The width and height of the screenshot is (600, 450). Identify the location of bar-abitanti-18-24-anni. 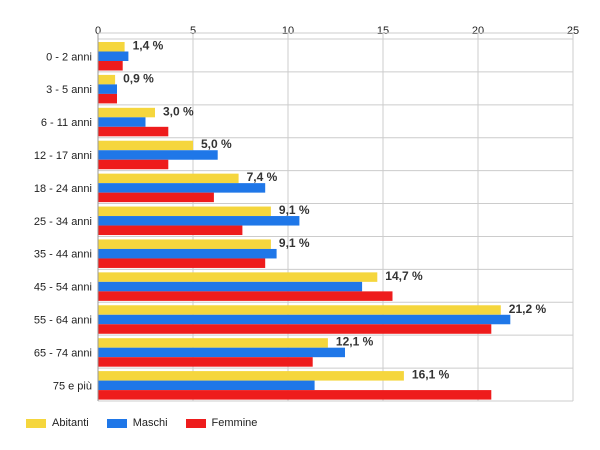
(168, 178).